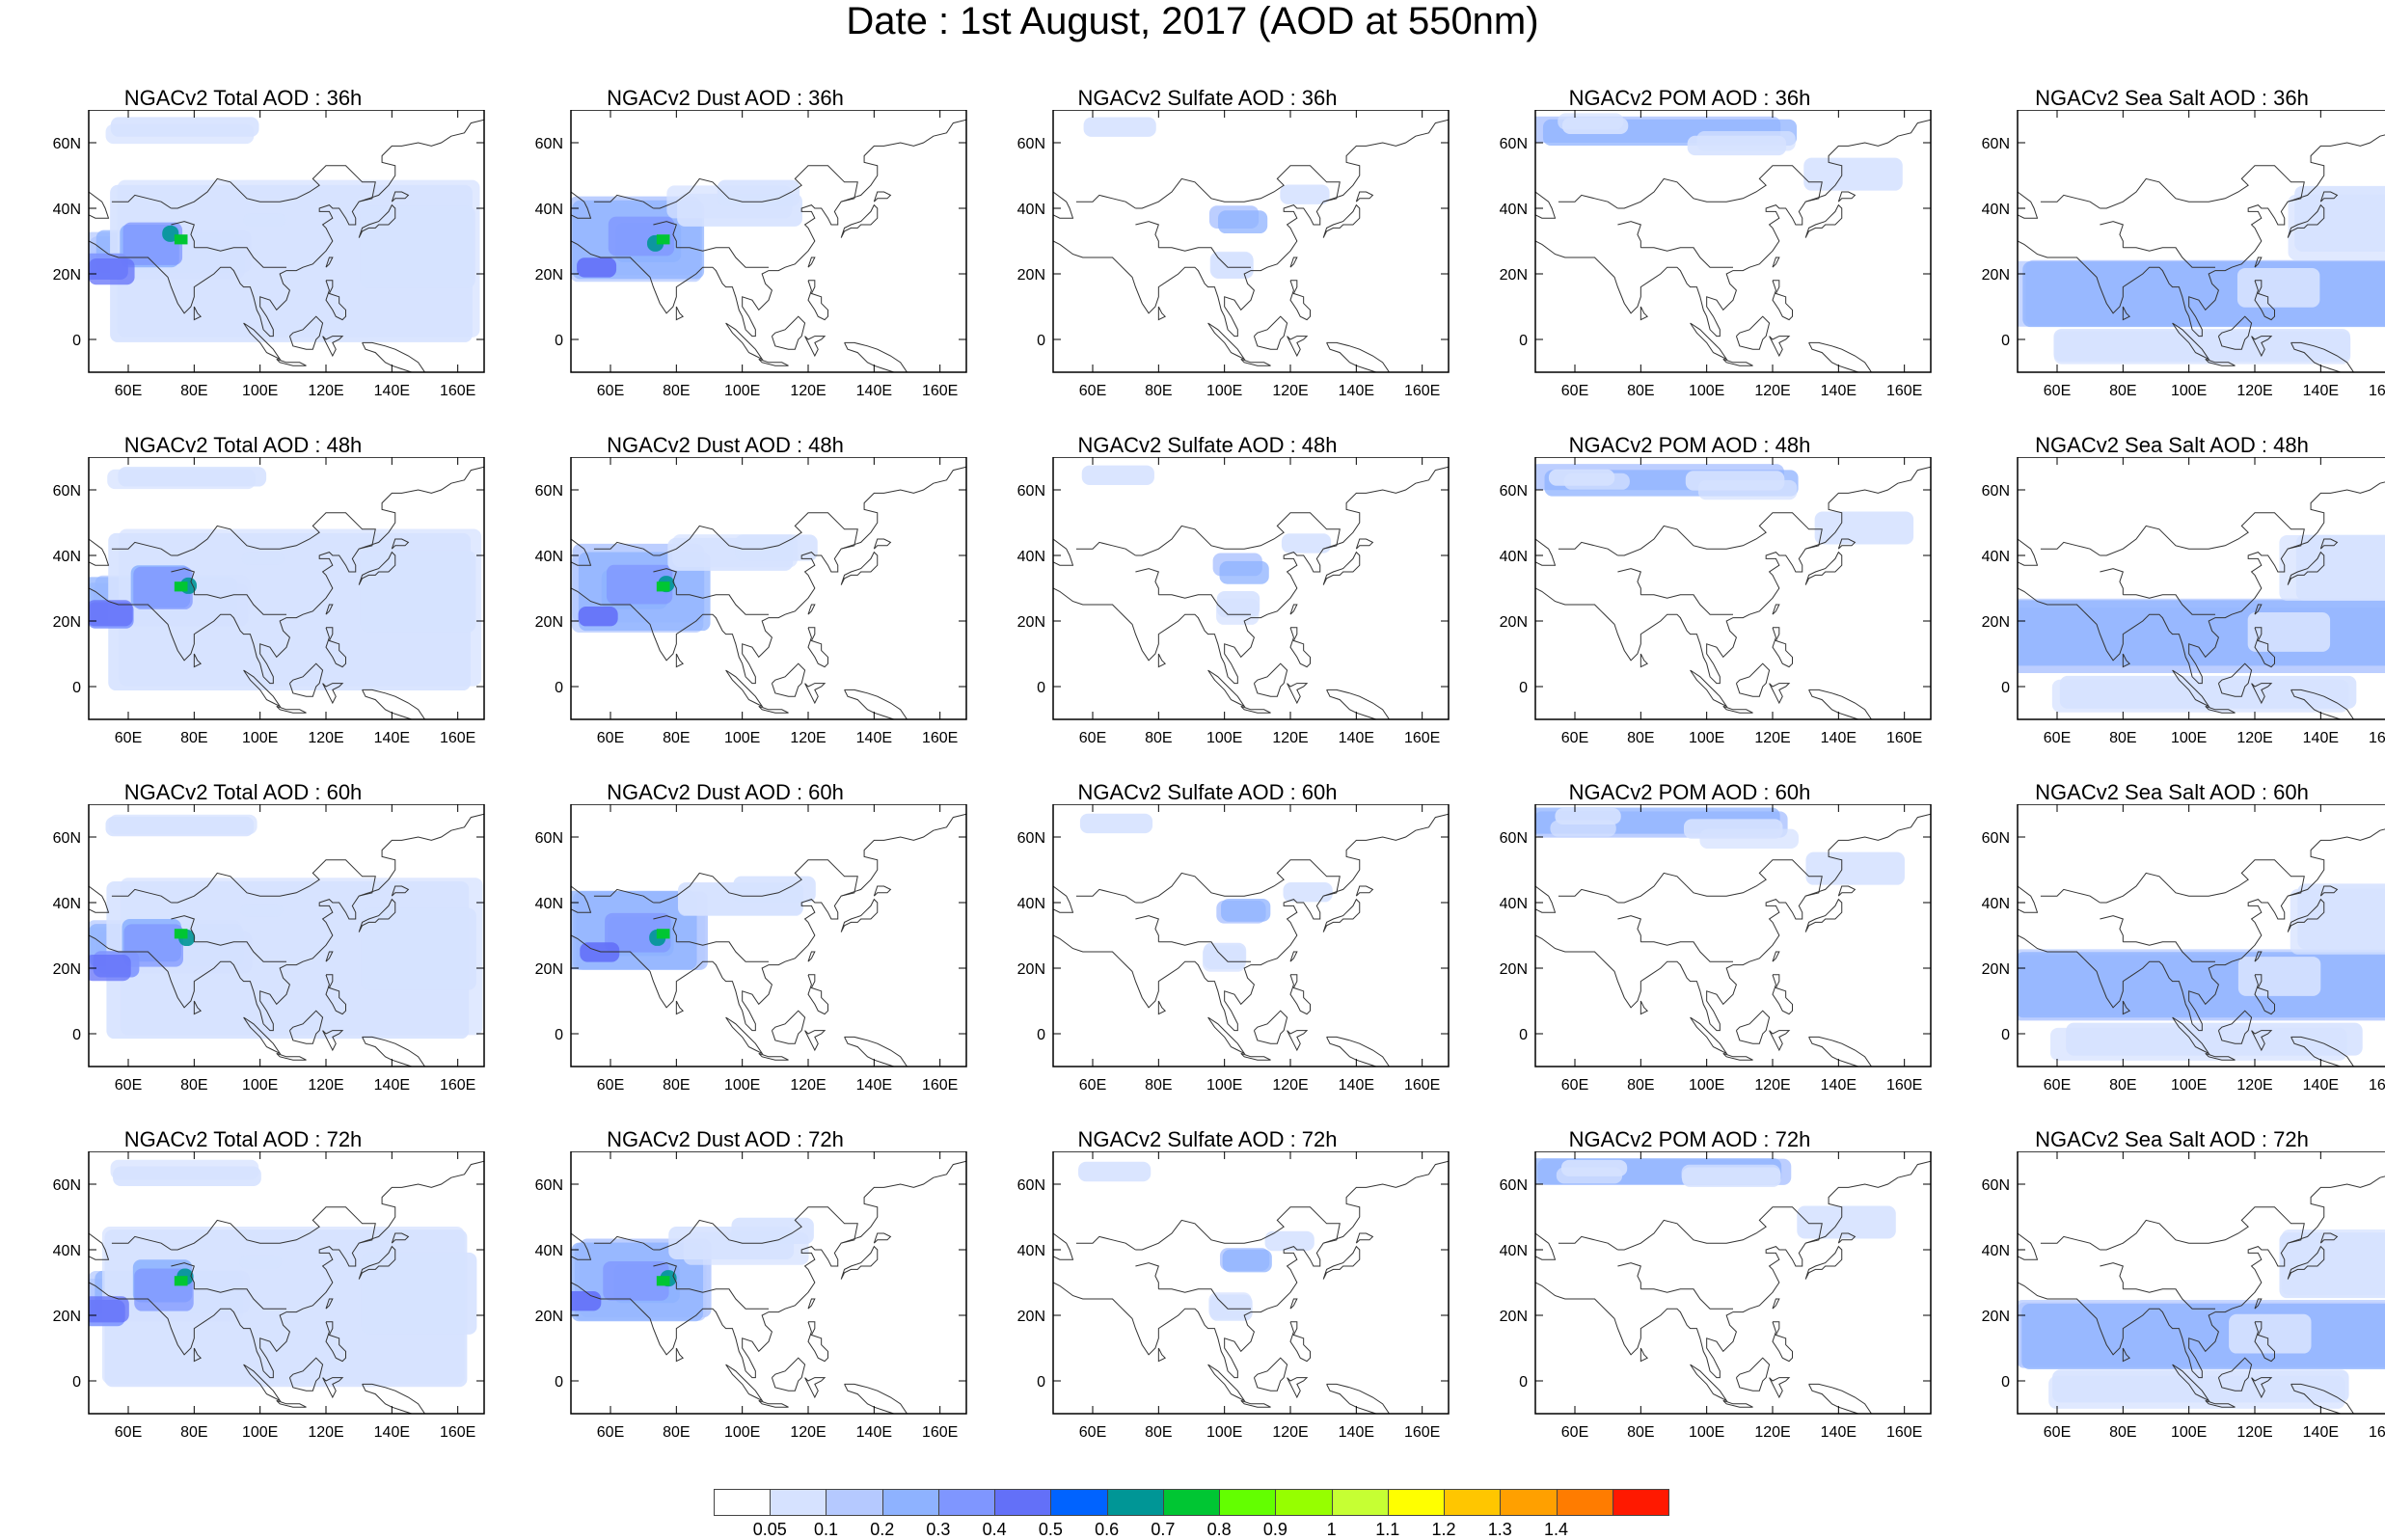 The height and width of the screenshot is (1540, 2385). I want to click on page-title: Date : 1st August, 2017 (AOD at 550nm), so click(1192, 21).